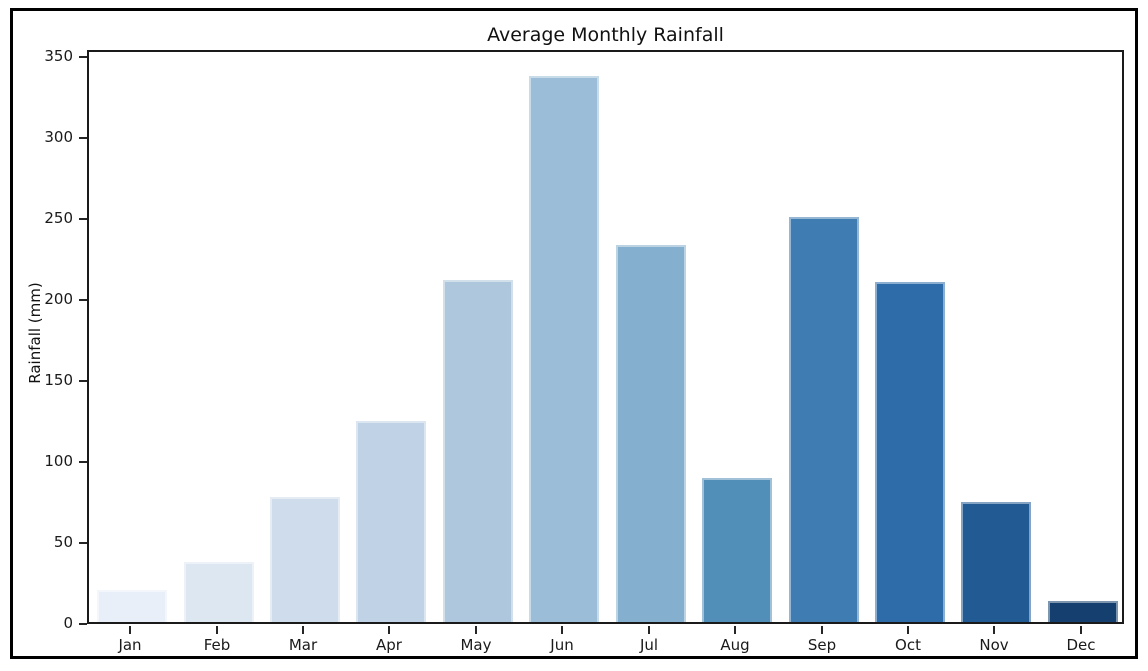 The image size is (1148, 671). I want to click on x-tick-mark-jun, so click(562, 630).